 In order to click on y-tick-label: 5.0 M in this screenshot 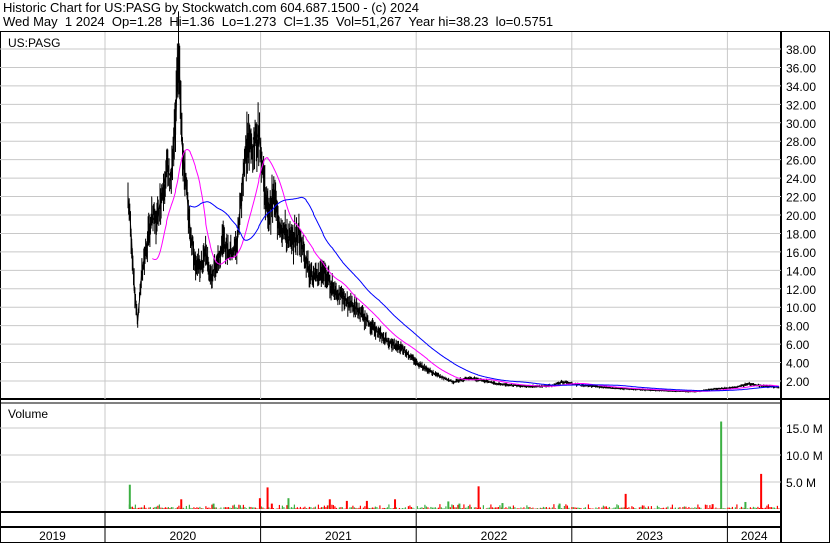, I will do `click(801, 483)`.